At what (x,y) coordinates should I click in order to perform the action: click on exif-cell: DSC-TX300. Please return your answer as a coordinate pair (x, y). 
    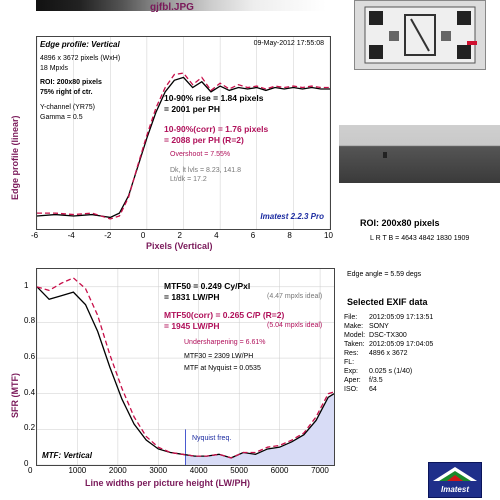
    Looking at the image, I should click on (388, 335).